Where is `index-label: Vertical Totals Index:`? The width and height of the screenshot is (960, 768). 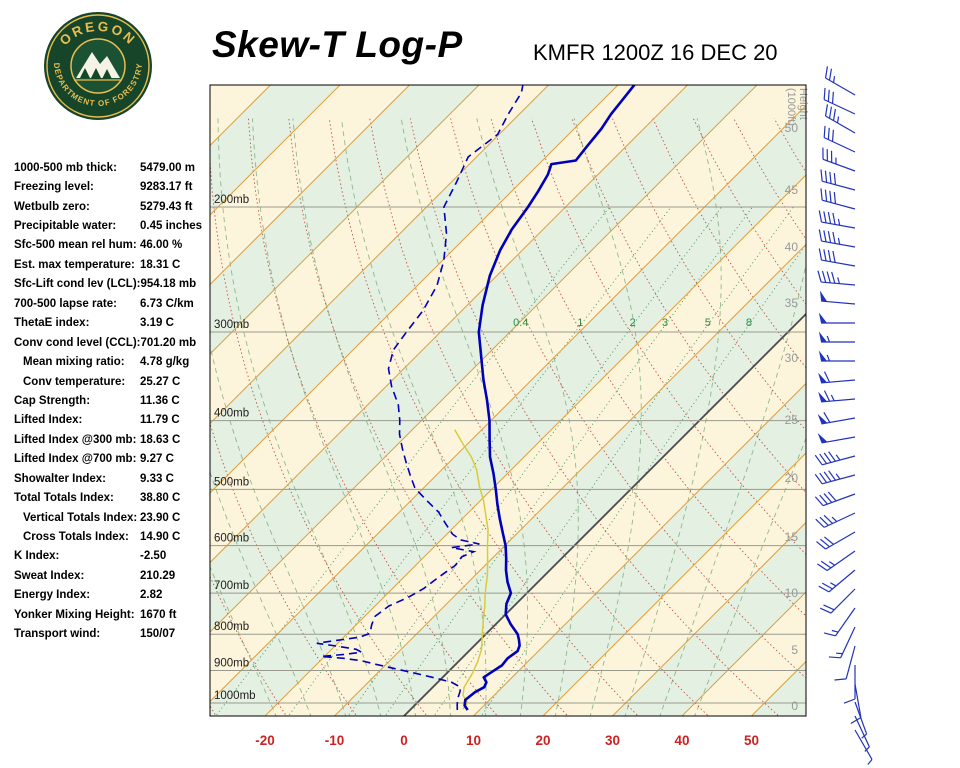
index-label: Vertical Totals Index: is located at coordinates (80, 517).